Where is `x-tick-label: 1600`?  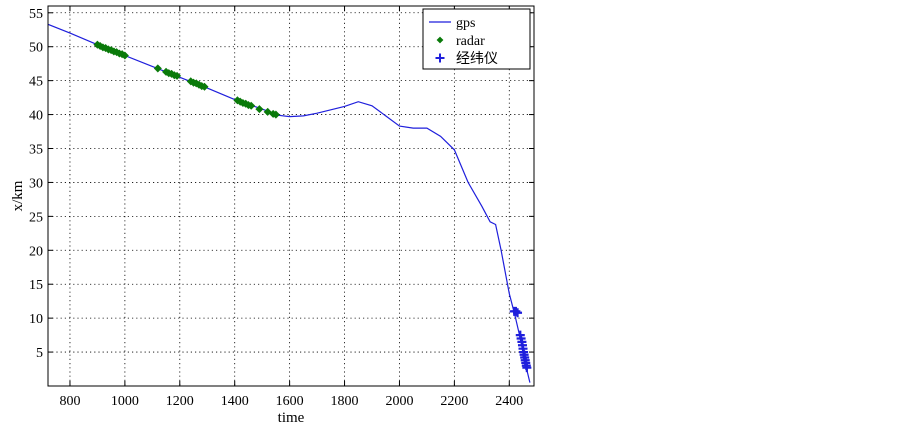 x-tick-label: 1600 is located at coordinates (290, 401).